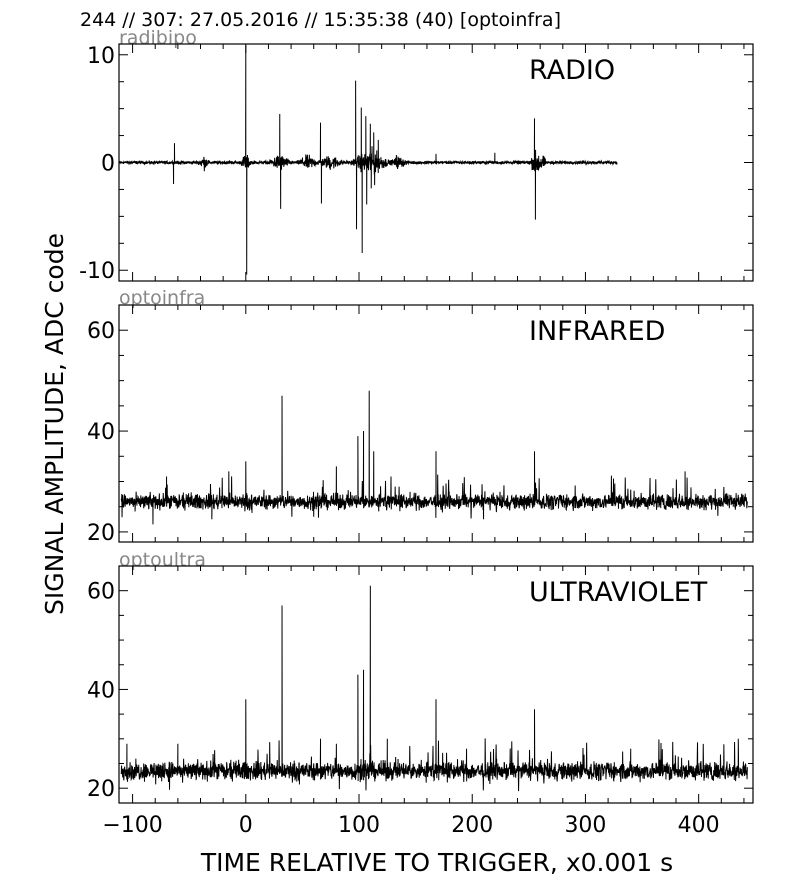 Image resolution: width=792 pixels, height=882 pixels. I want to click on y-tick-label: 10, so click(101, 56).